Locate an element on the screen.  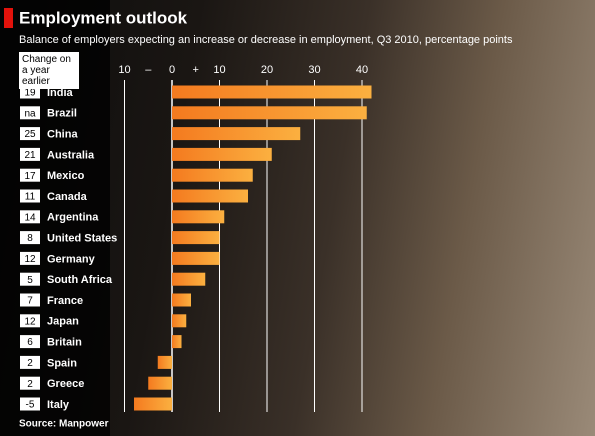
y-tick-label: Germany is located at coordinates (71, 259).